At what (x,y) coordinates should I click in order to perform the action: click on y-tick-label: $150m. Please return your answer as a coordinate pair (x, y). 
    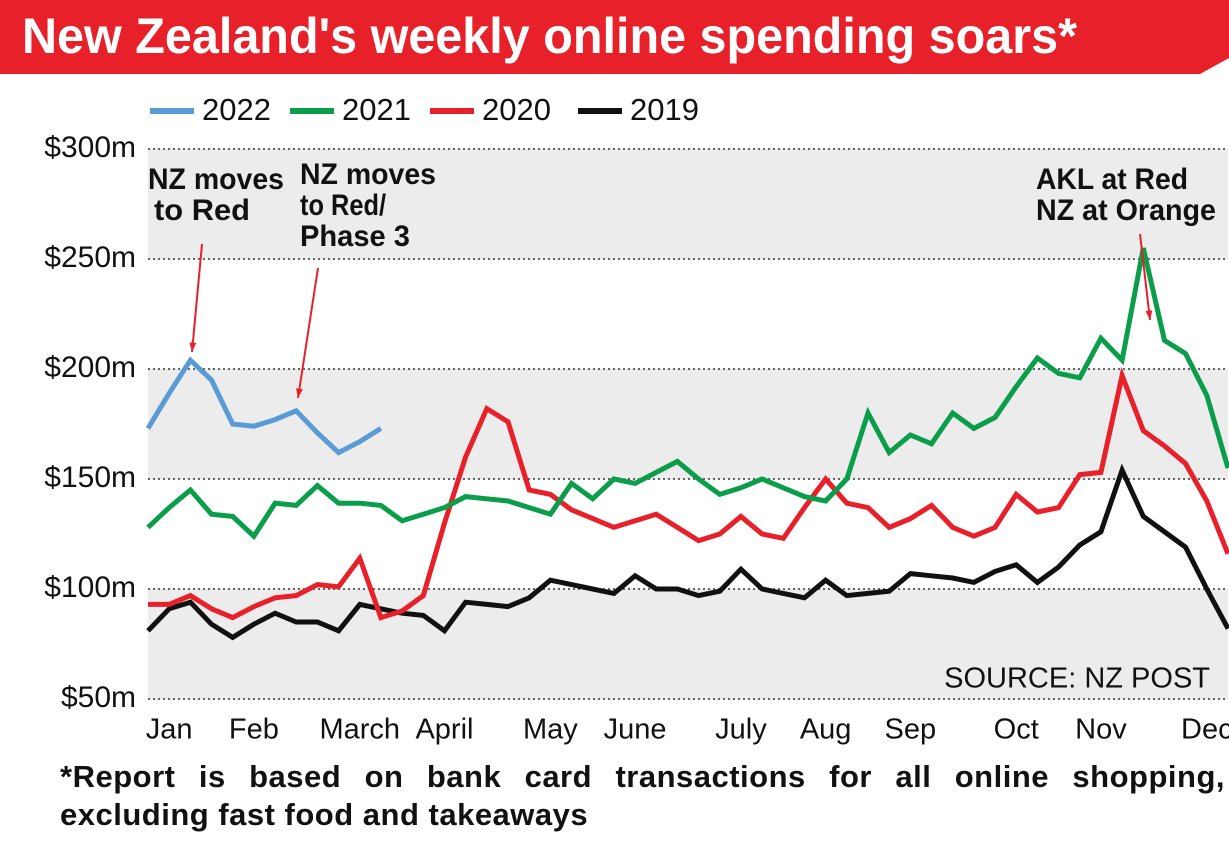
    Looking at the image, I should click on (90, 477).